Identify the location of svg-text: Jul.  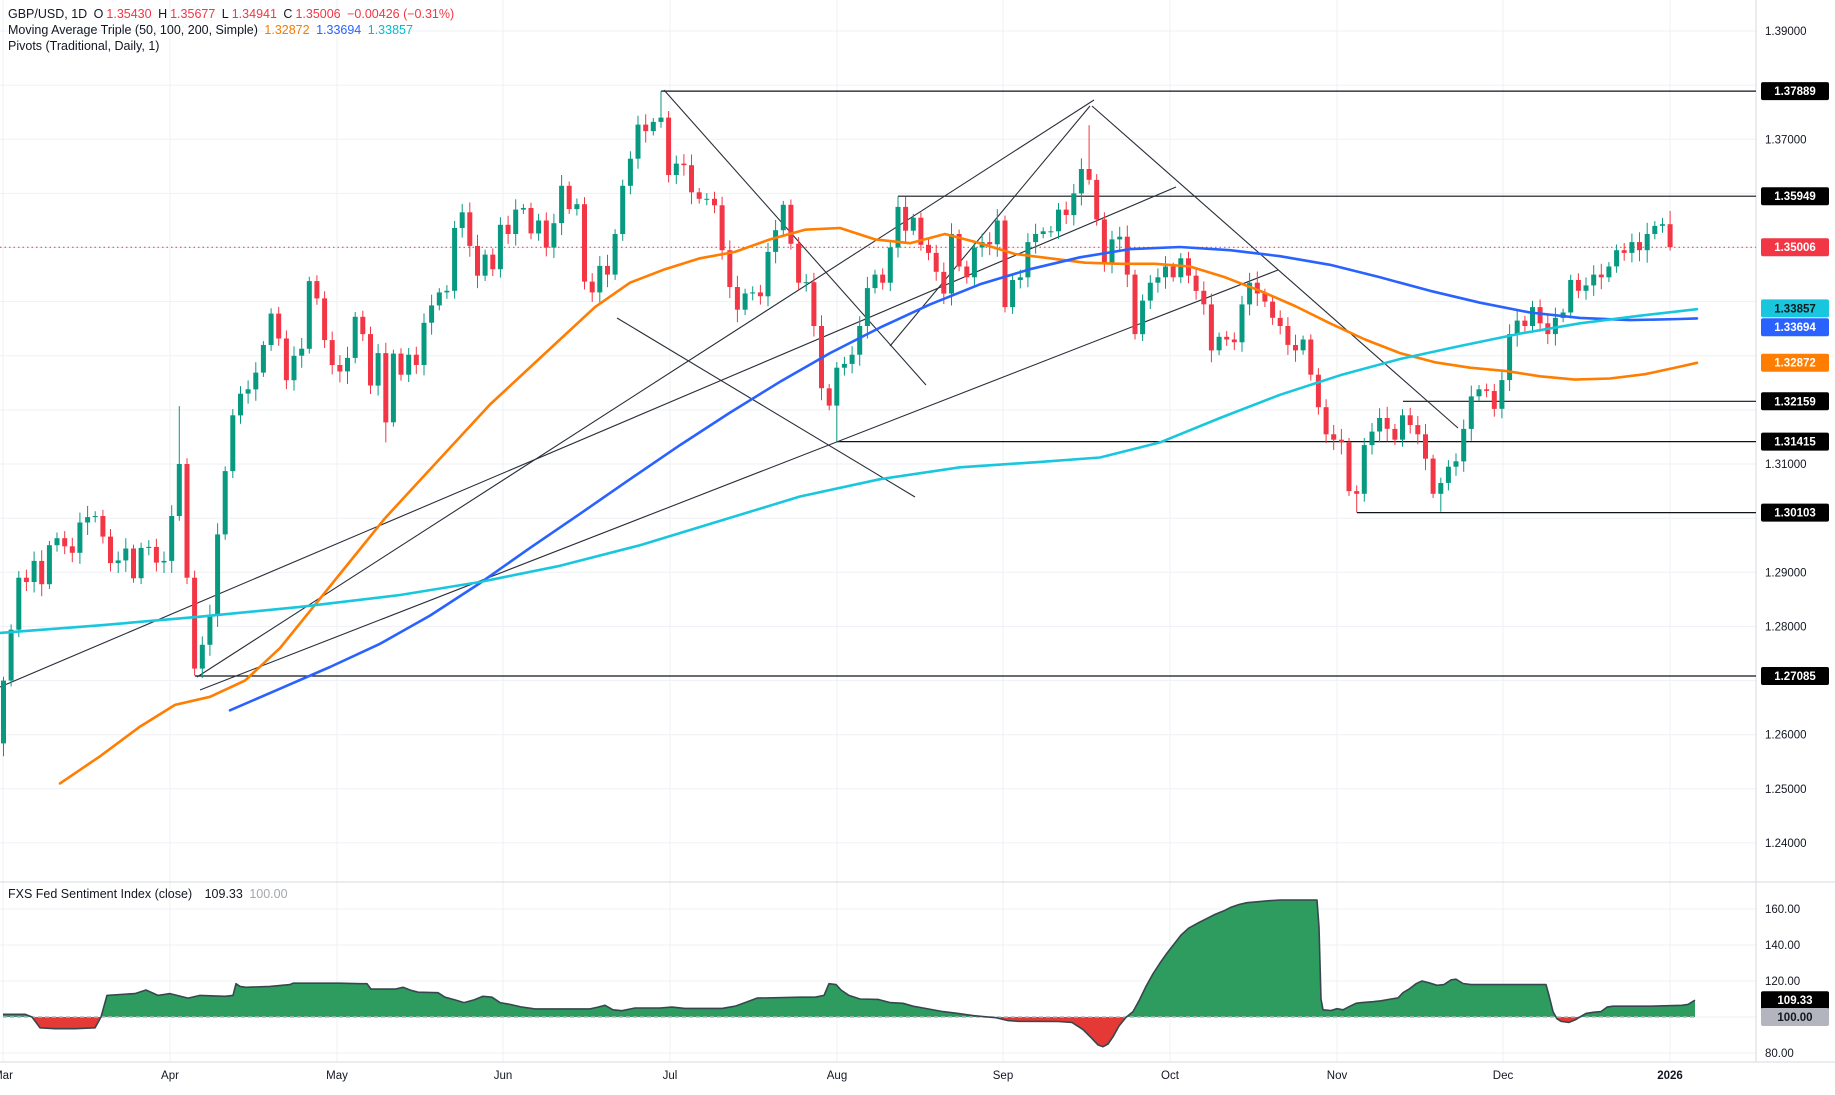
(670, 1076).